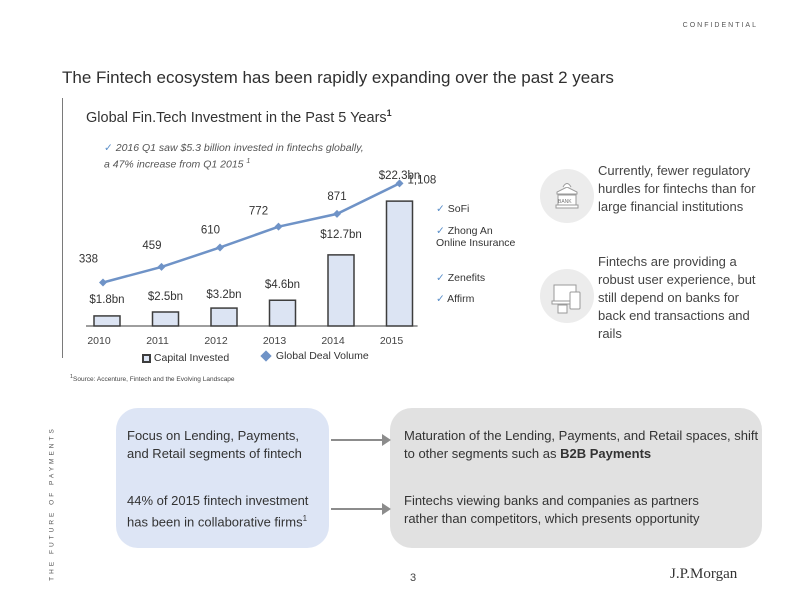  I want to click on deal-marker-2013, so click(278, 226).